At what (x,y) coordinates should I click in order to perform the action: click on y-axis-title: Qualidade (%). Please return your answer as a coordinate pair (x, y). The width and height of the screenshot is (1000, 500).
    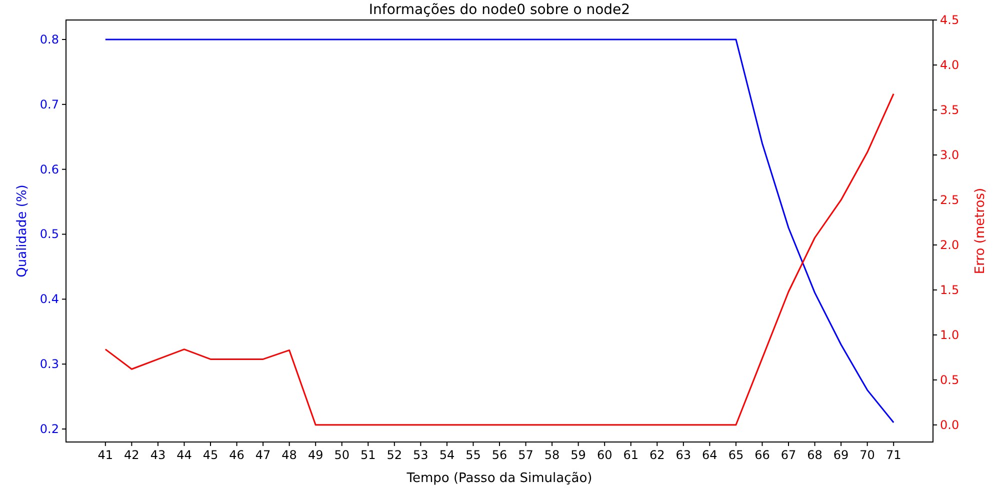
    Looking at the image, I should click on (22, 231).